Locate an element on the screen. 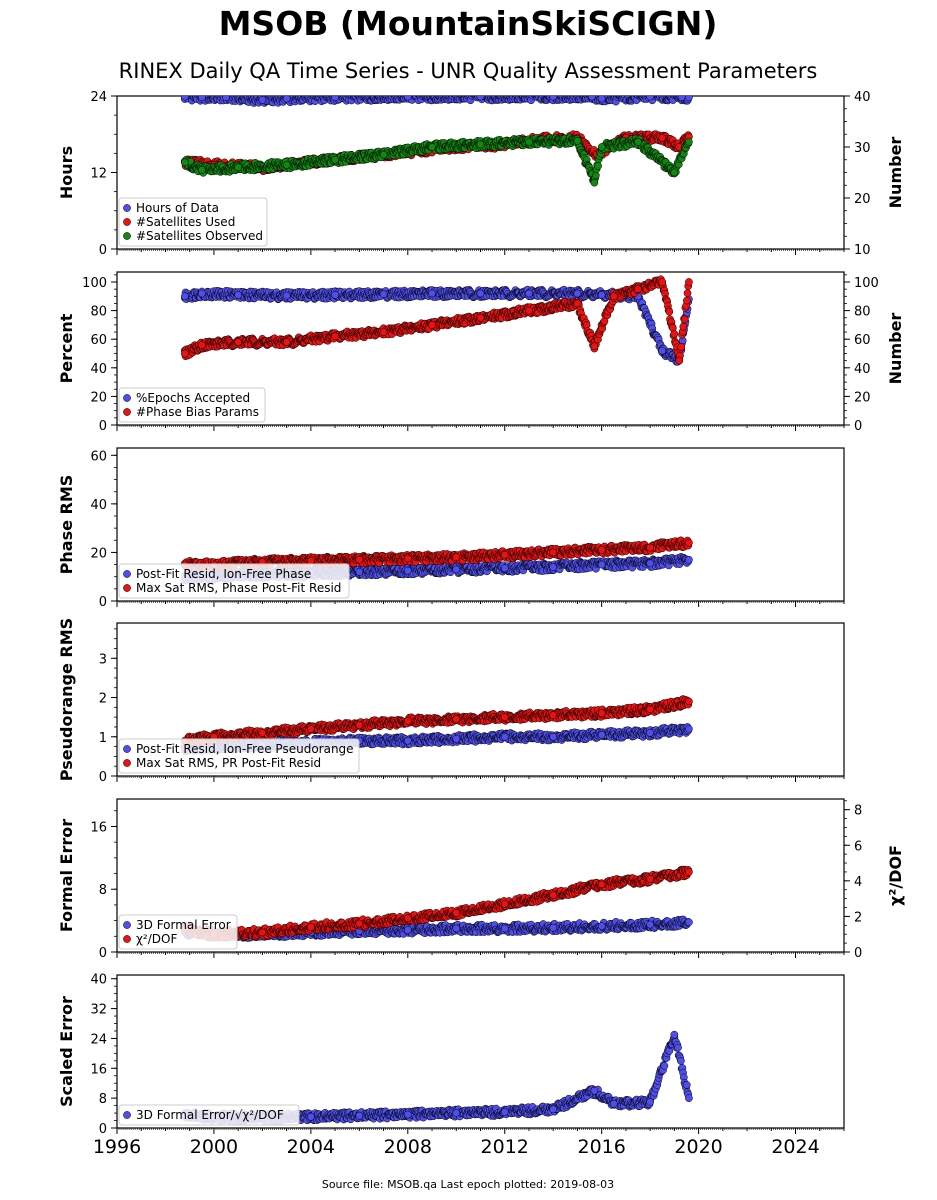 The image size is (937, 1200). y-axis-label: Percent is located at coordinates (66, 348).